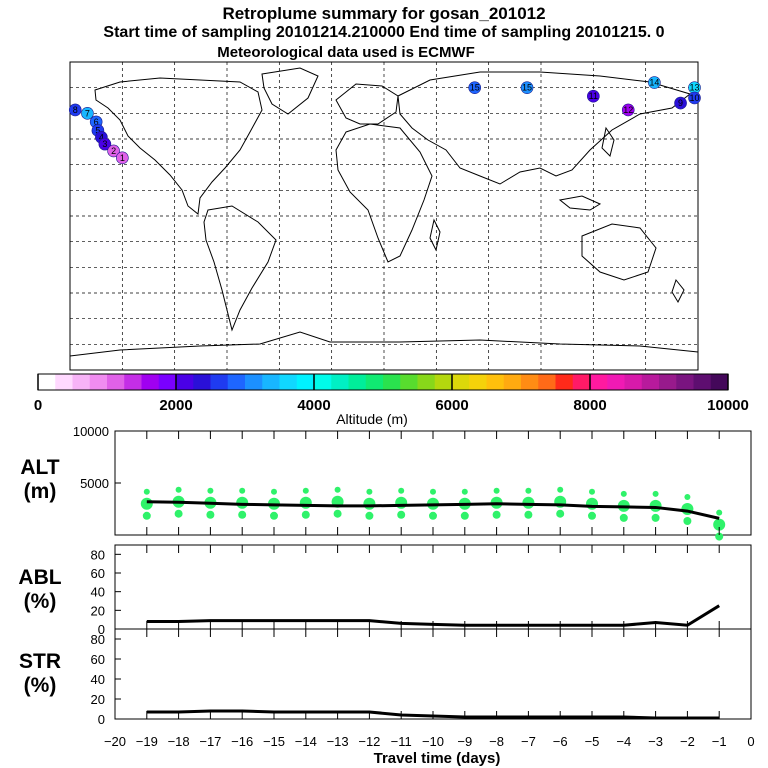  What do you see at coordinates (728, 405) in the screenshot?
I see `colorbar-tick-label: 10000` at bounding box center [728, 405].